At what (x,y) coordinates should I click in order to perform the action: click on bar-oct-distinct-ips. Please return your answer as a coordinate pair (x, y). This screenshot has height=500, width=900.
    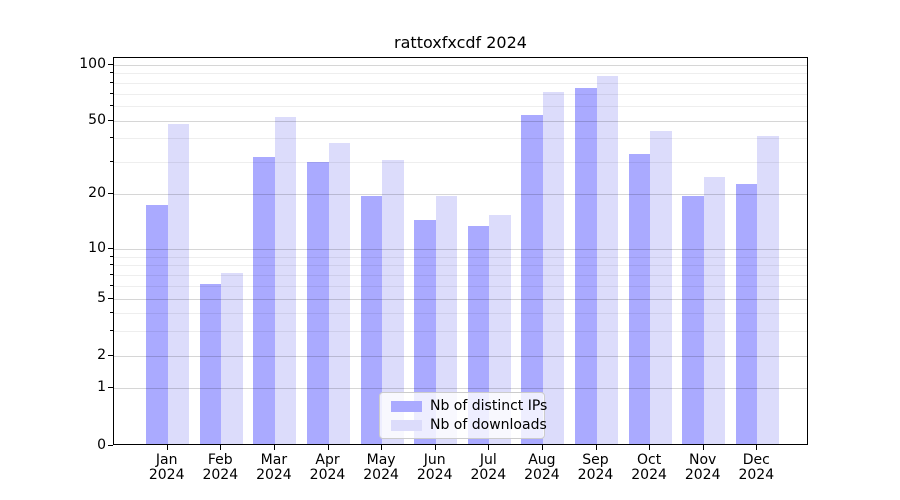
    Looking at the image, I should click on (639, 299).